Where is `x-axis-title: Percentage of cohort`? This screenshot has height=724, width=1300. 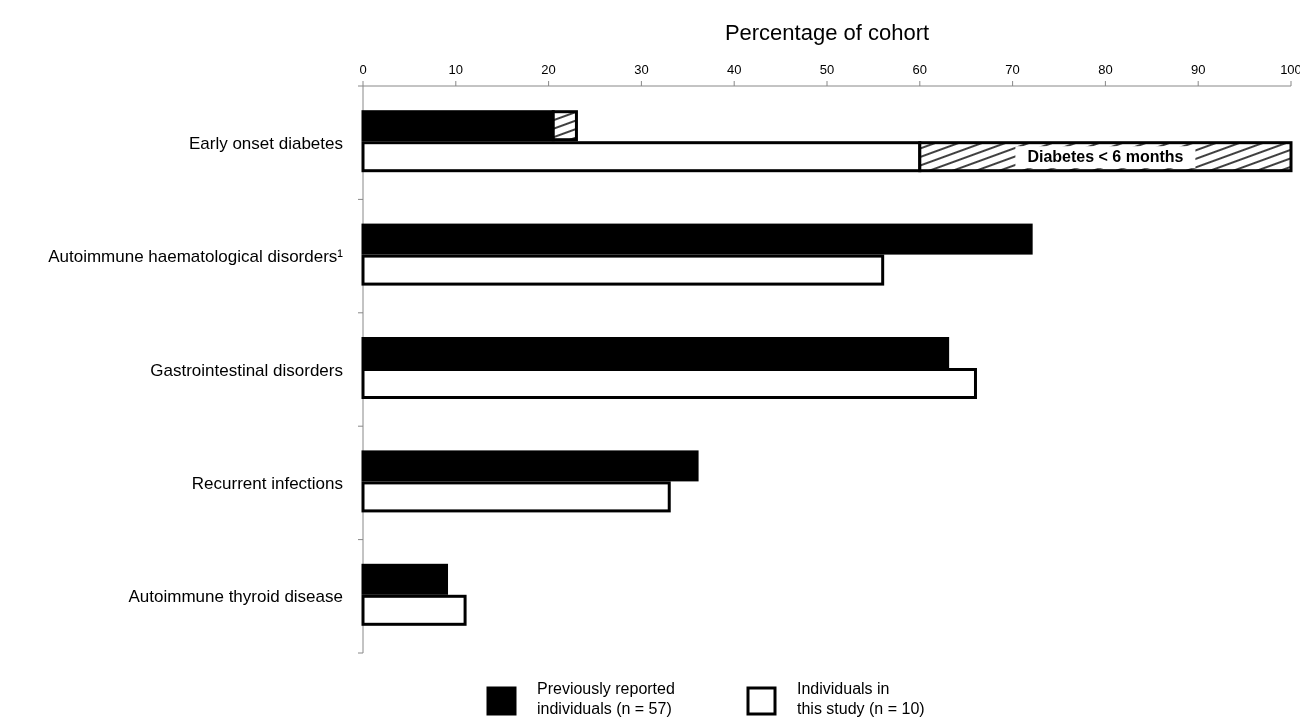
x-axis-title: Percentage of cohort is located at coordinates (827, 32).